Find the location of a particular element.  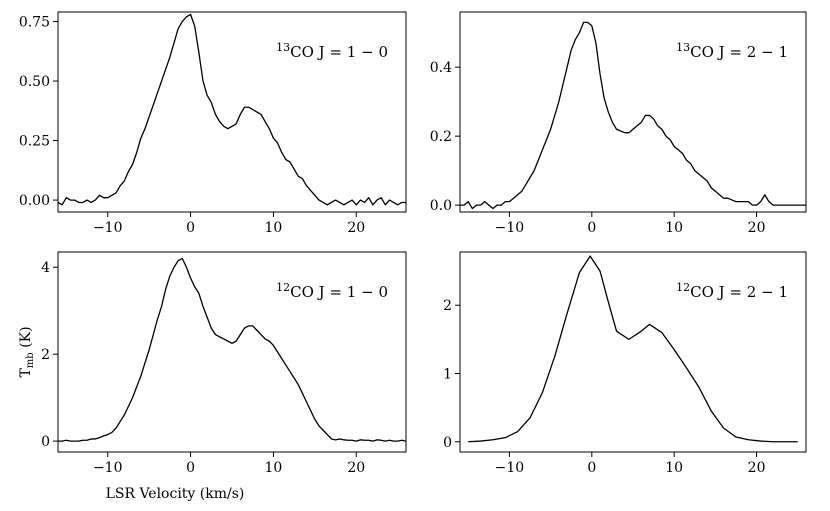

y-axis-label-sub: mb is located at coordinates (30, 360).